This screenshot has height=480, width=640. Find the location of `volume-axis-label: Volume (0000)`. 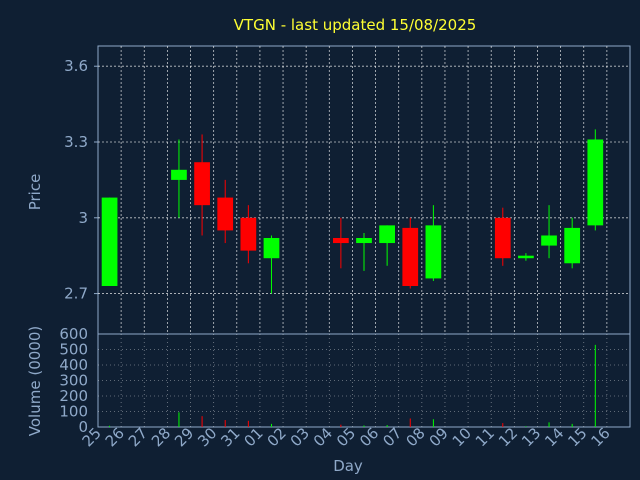

volume-axis-label: Volume (0000) is located at coordinates (35, 381).